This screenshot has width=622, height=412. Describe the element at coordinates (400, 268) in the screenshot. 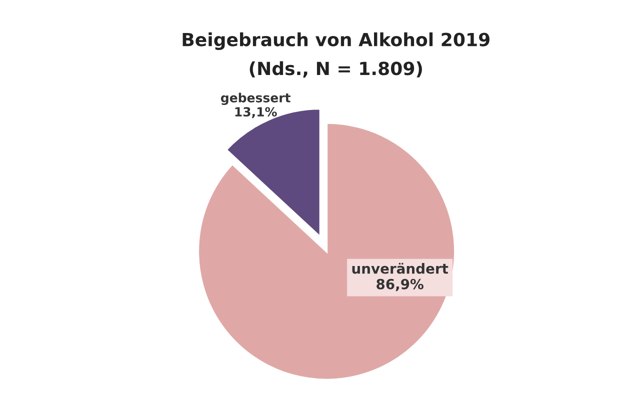

I see `slice-label: unverändert` at that location.